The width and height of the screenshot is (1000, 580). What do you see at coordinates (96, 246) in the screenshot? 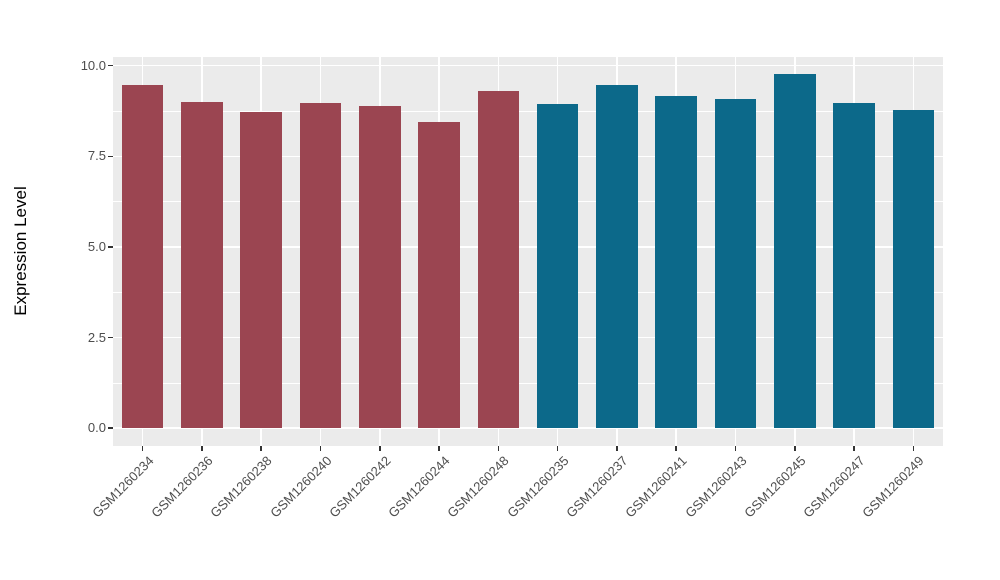
I see `y-tick-label: 5.0` at bounding box center [96, 246].